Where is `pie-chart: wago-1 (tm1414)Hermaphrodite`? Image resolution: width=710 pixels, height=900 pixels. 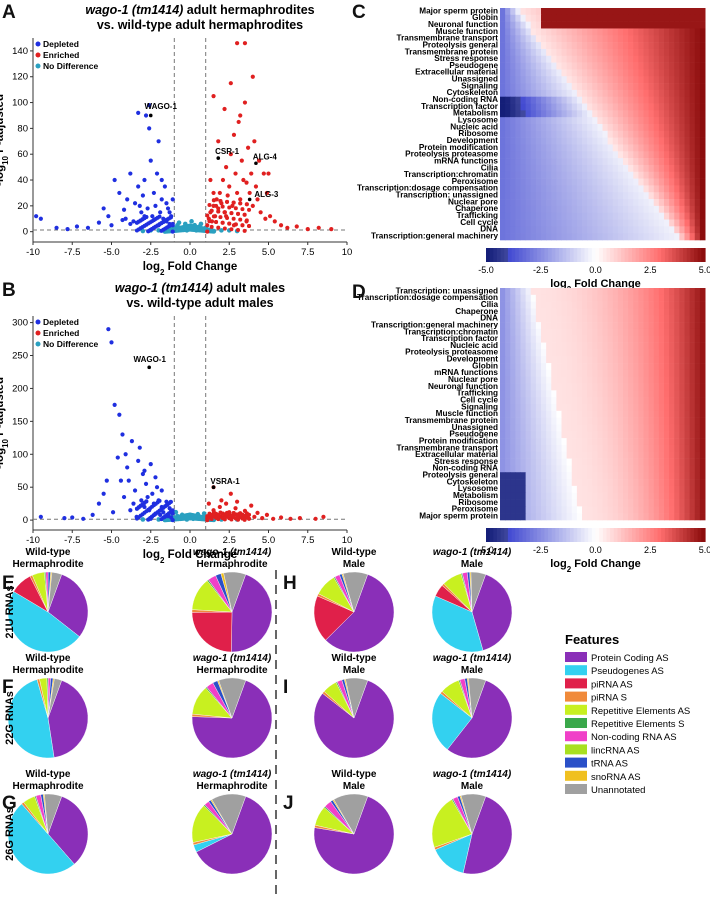
pie-chart: wago-1 (tm1414)Hermaphrodite is located at coordinates (232, 706).